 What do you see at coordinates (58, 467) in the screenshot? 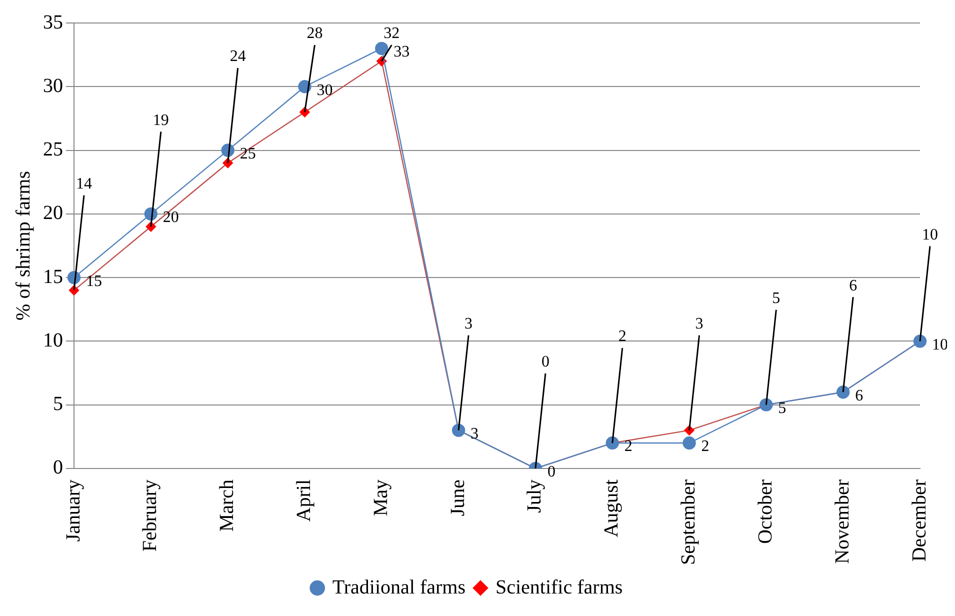
I see `y-tick-label: 0` at bounding box center [58, 467].